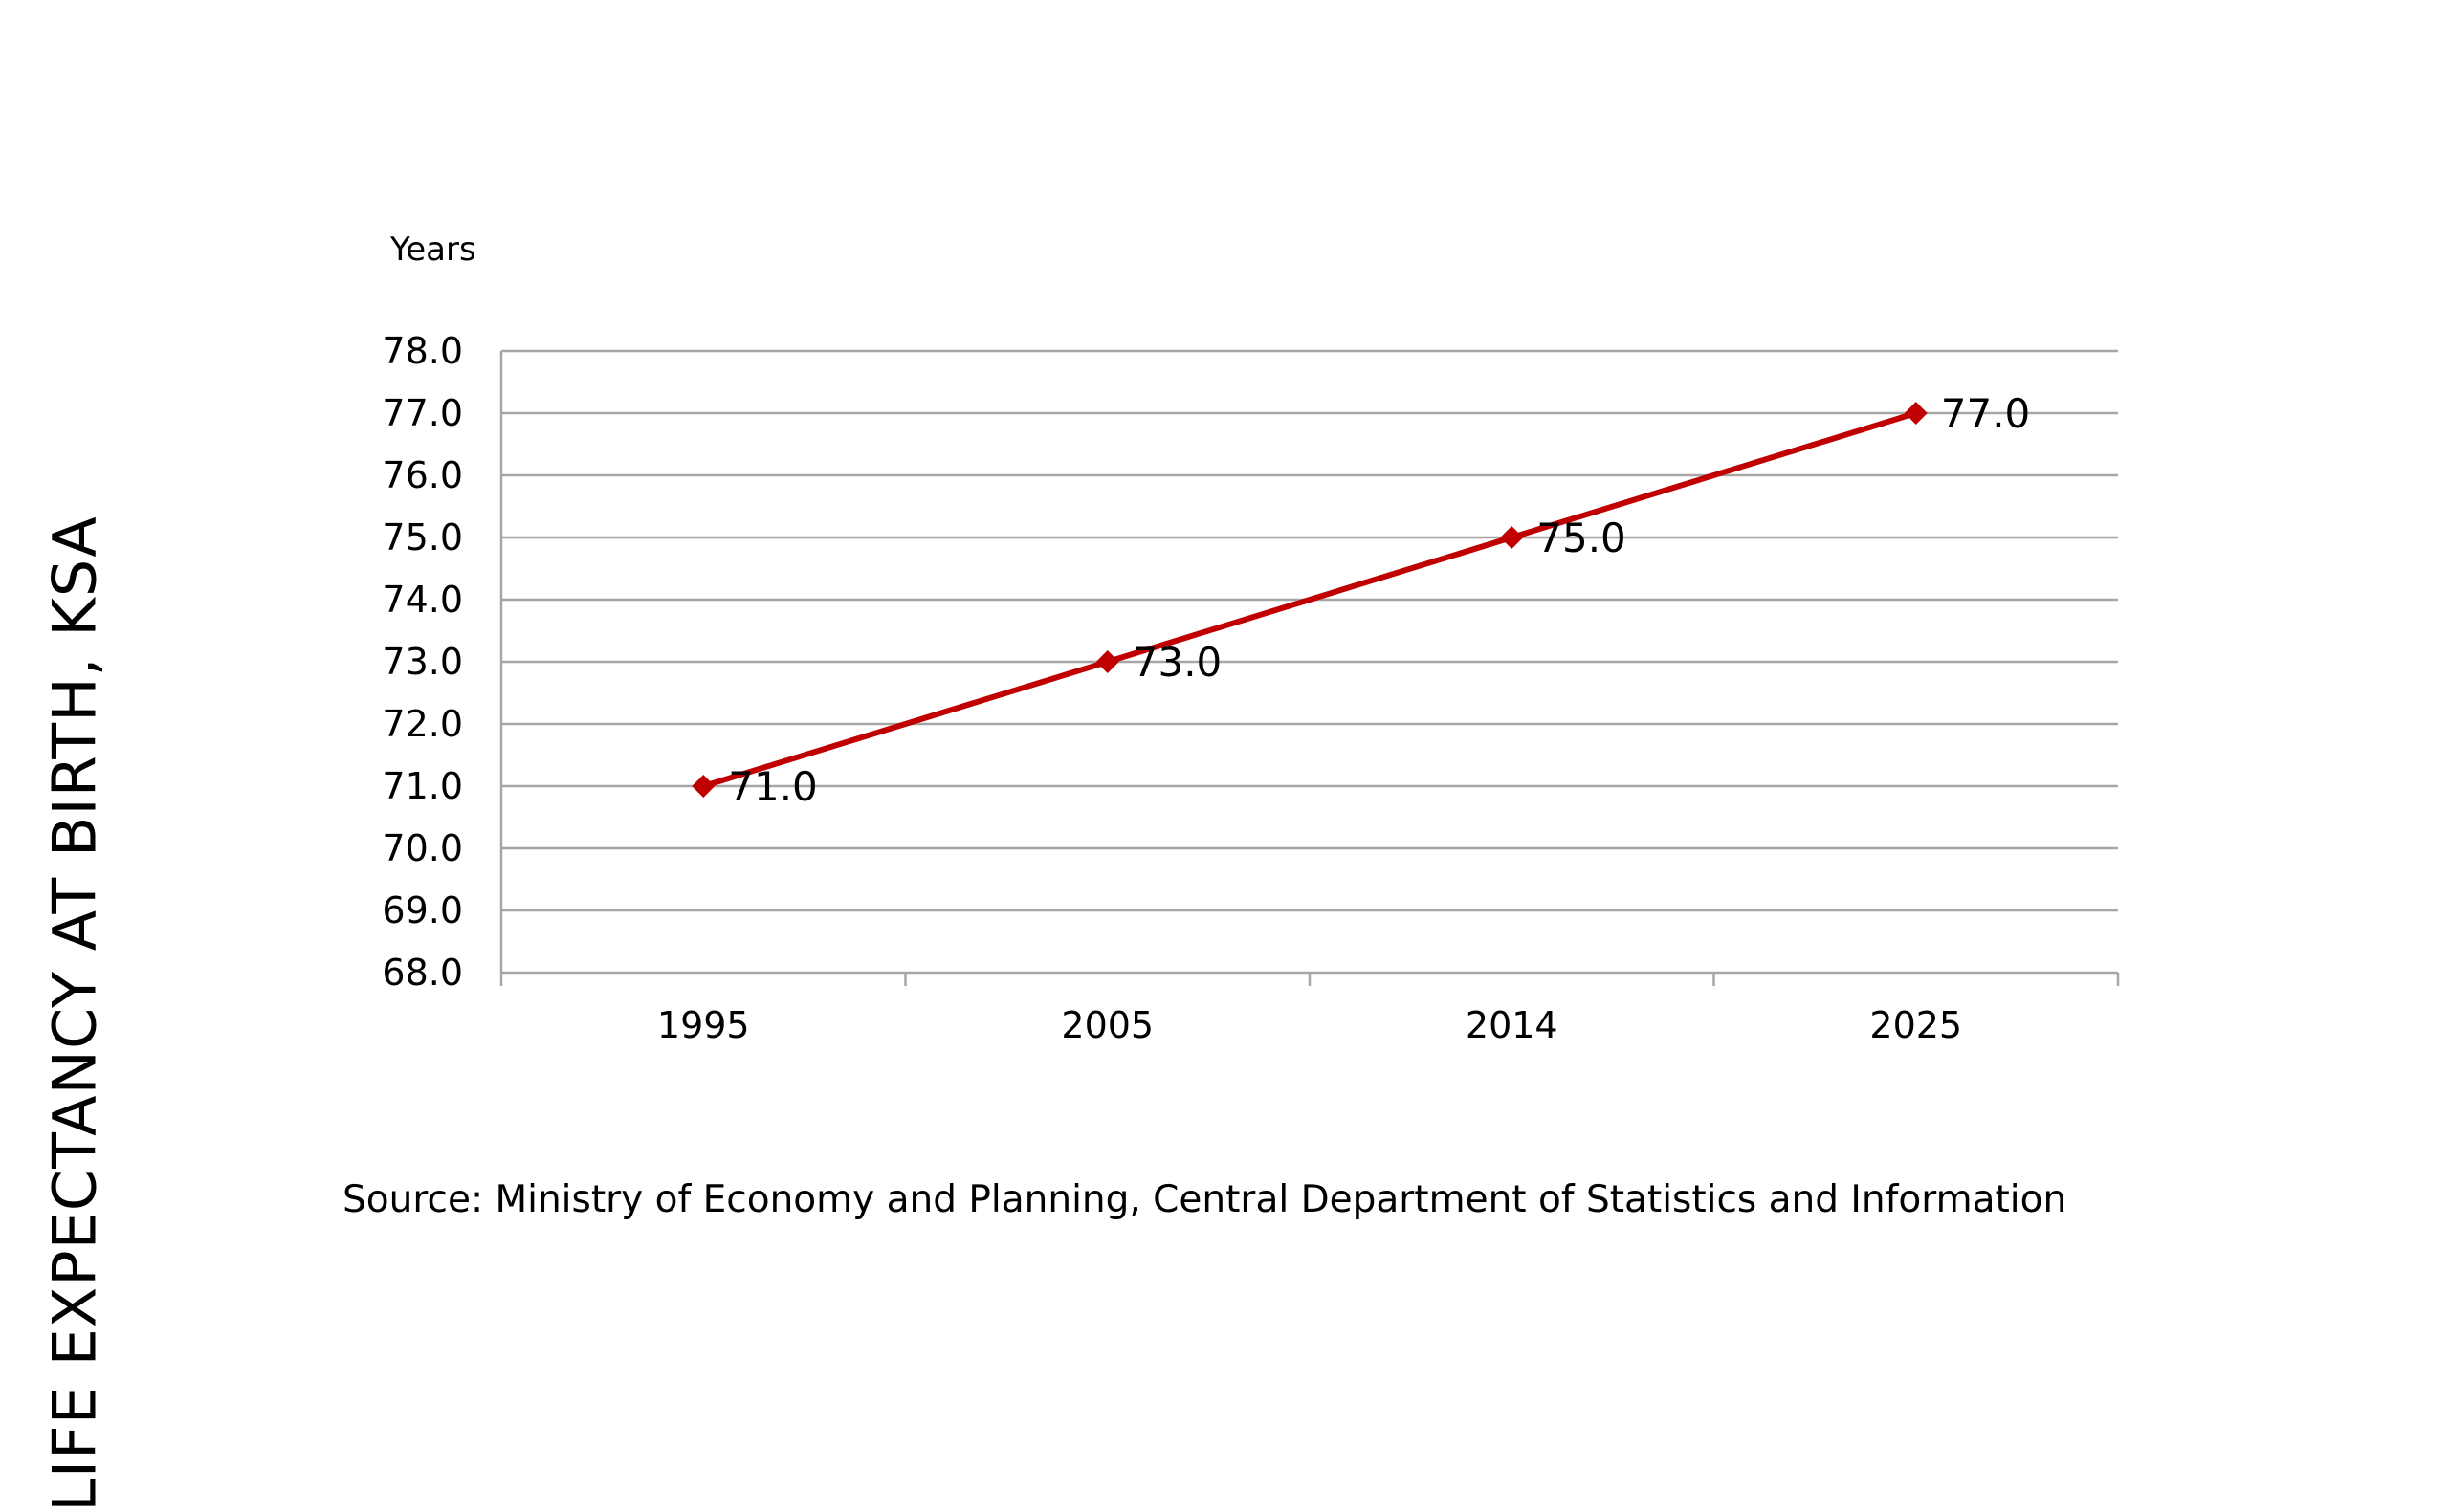 The height and width of the screenshot is (1512, 2449). What do you see at coordinates (704, 1025) in the screenshot?
I see `x-tick-label: 1995` at bounding box center [704, 1025].